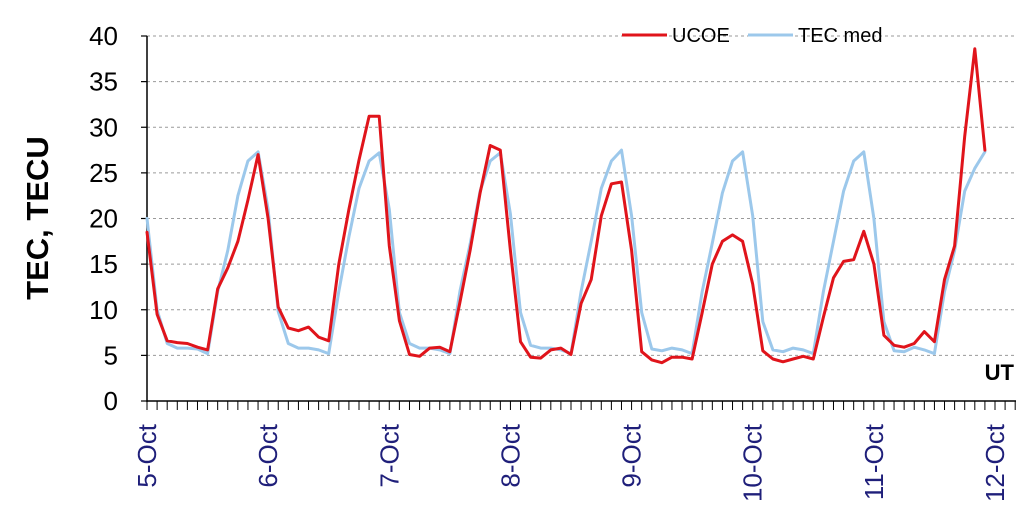 This screenshot has width=1032, height=532. Describe the element at coordinates (840, 36) in the screenshot. I see `legend-label-tec-med: TEC med` at that location.